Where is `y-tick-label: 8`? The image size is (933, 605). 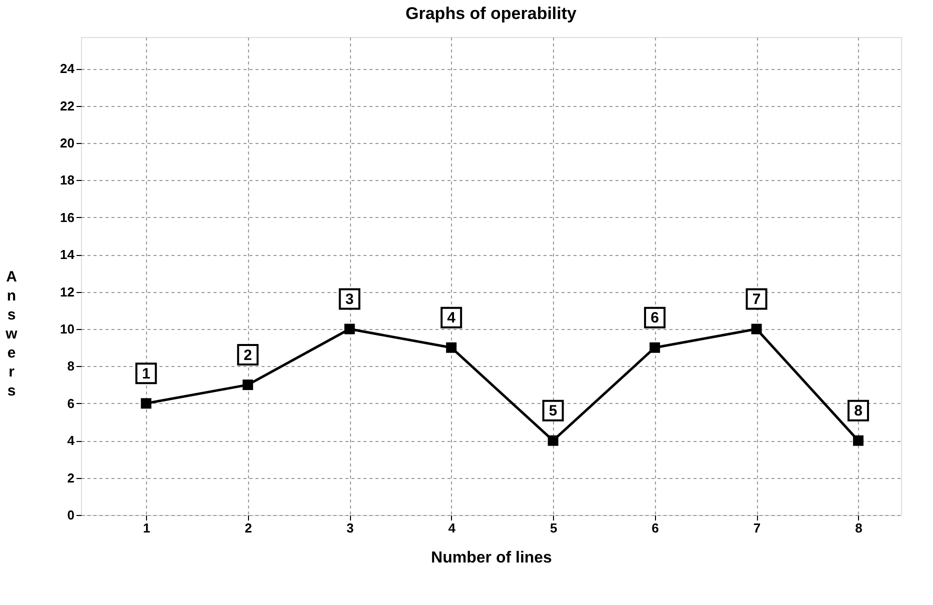 y-tick-label: 8 is located at coordinates (70, 366).